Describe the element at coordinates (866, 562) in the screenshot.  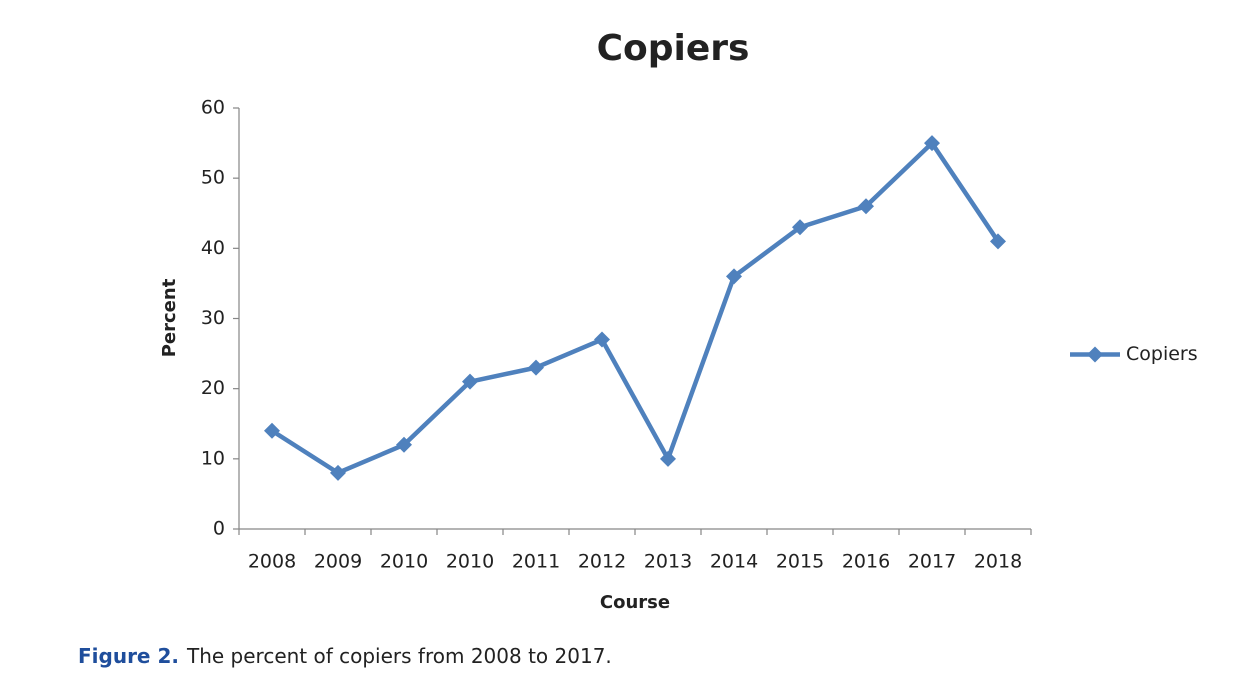
I see `x-tick-label: 2016` at that location.